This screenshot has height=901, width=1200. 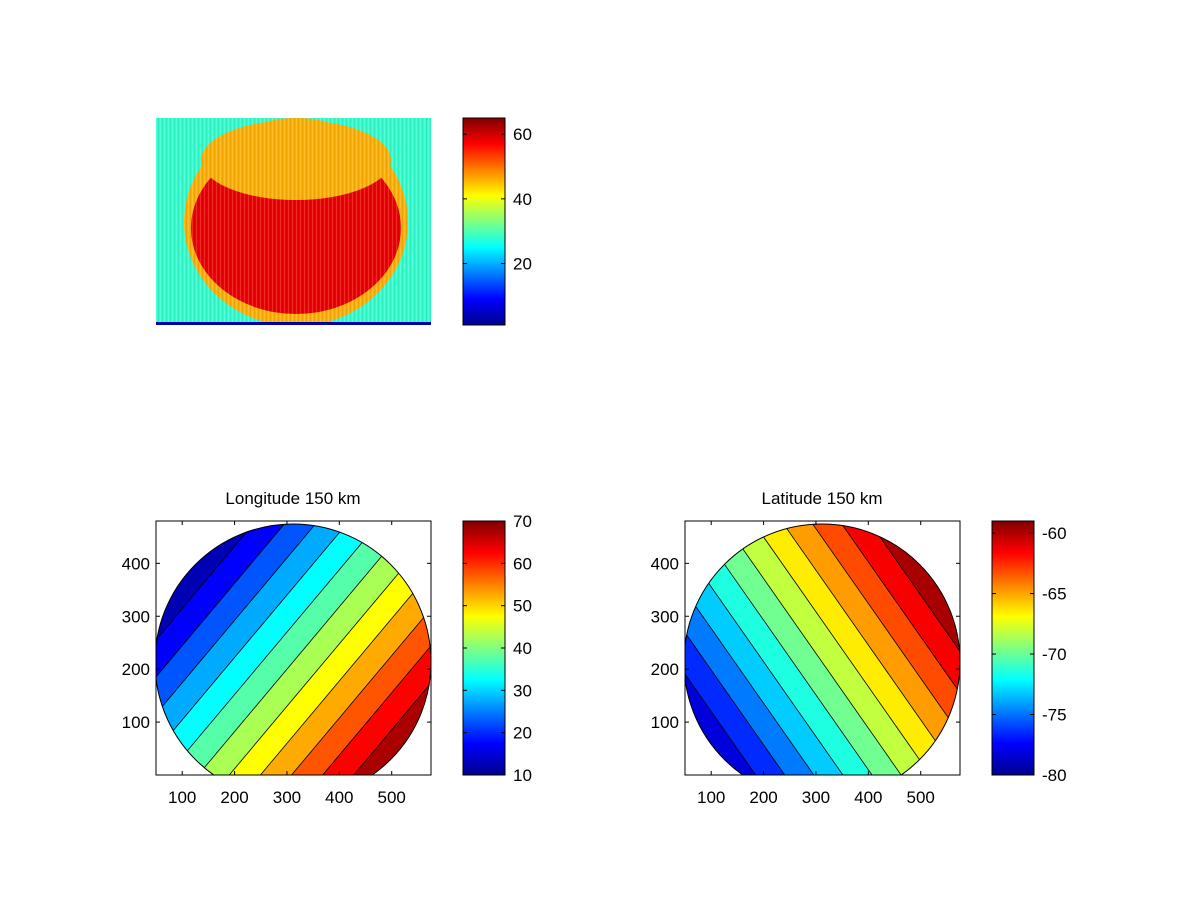 What do you see at coordinates (665, 722) in the screenshot?
I see `latitude-ytick-label-0: 100` at bounding box center [665, 722].